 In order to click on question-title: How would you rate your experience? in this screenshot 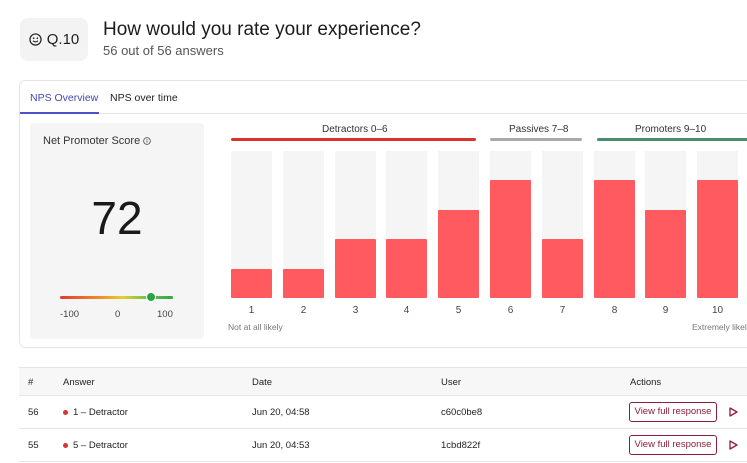, I will do `click(262, 29)`.